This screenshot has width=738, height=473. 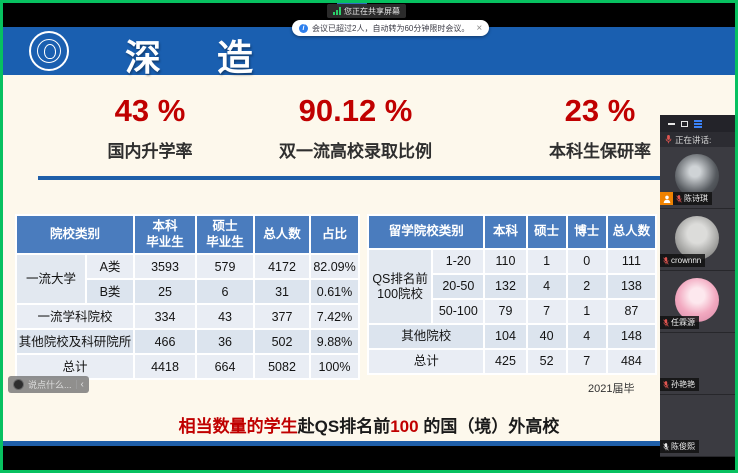 I want to click on stat-domestic-rate: 43 % 国内升学率, so click(x=150, y=127).